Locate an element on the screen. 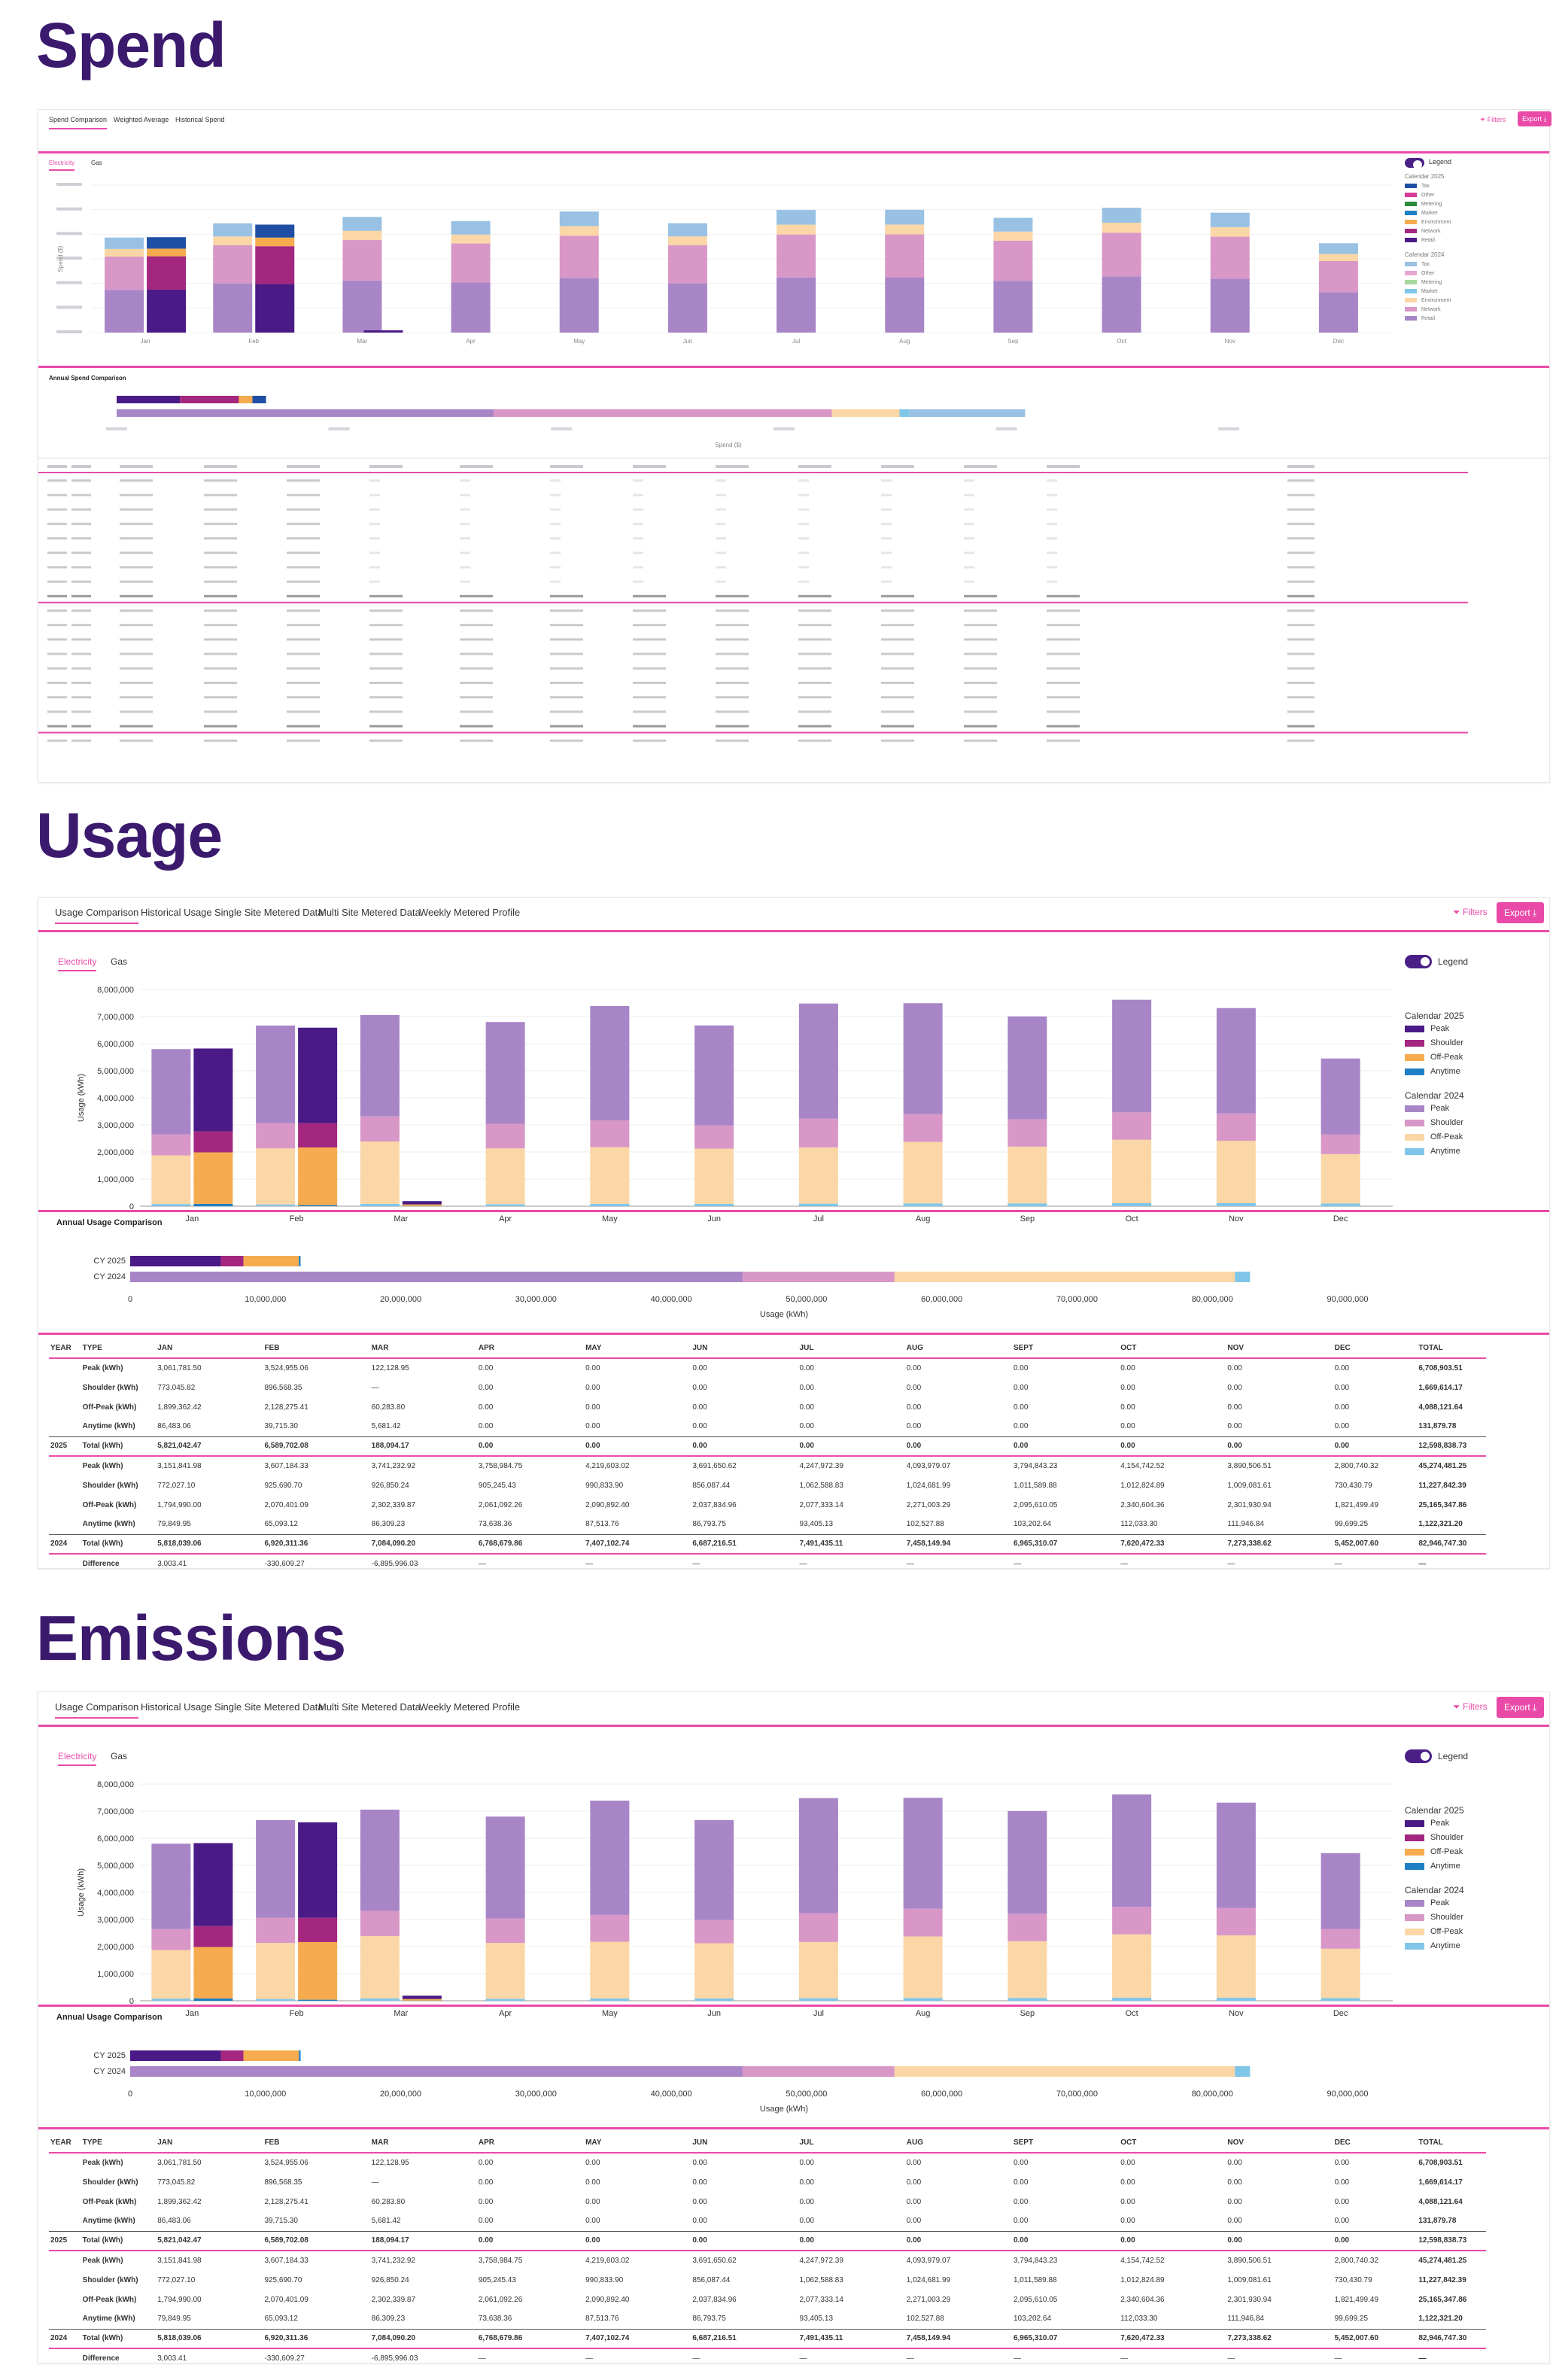 The height and width of the screenshot is (2380, 1553). spend-legend-item: Tax is located at coordinates (1417, 264).